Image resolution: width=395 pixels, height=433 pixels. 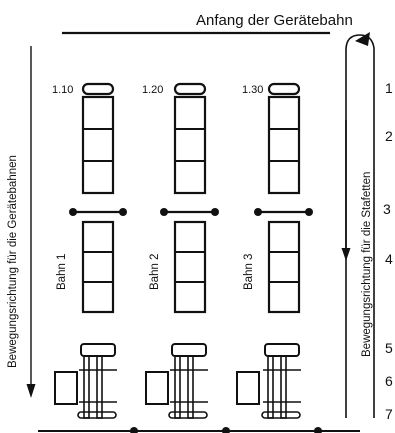 I want to click on relay-top-arrowhead, so click(x=362, y=39).